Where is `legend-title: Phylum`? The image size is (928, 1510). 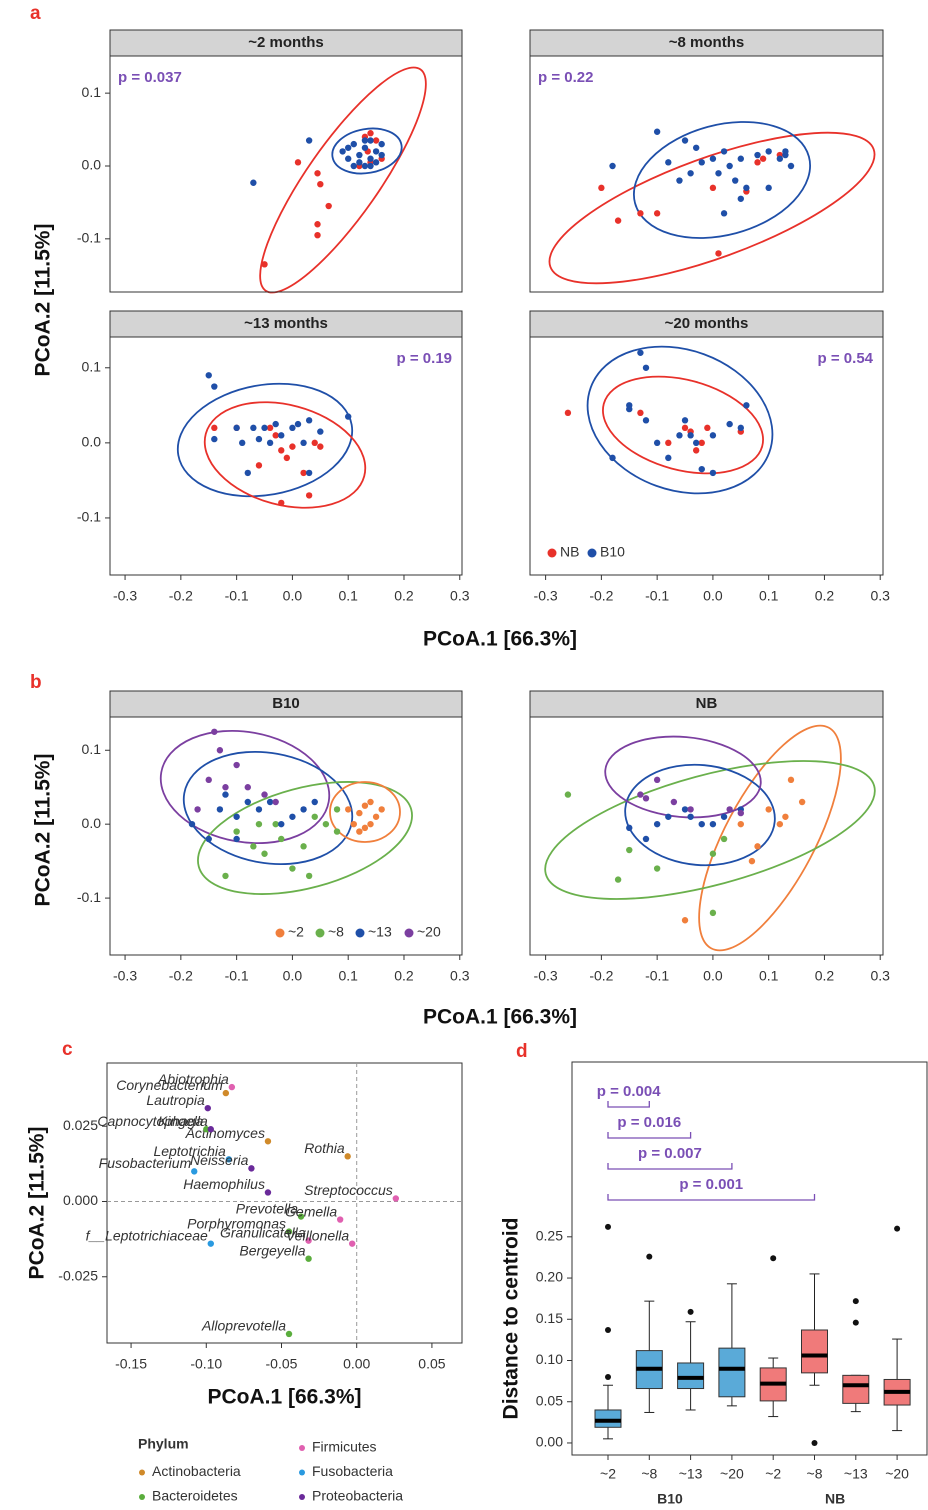
legend-title: Phylum is located at coordinates (163, 1444).